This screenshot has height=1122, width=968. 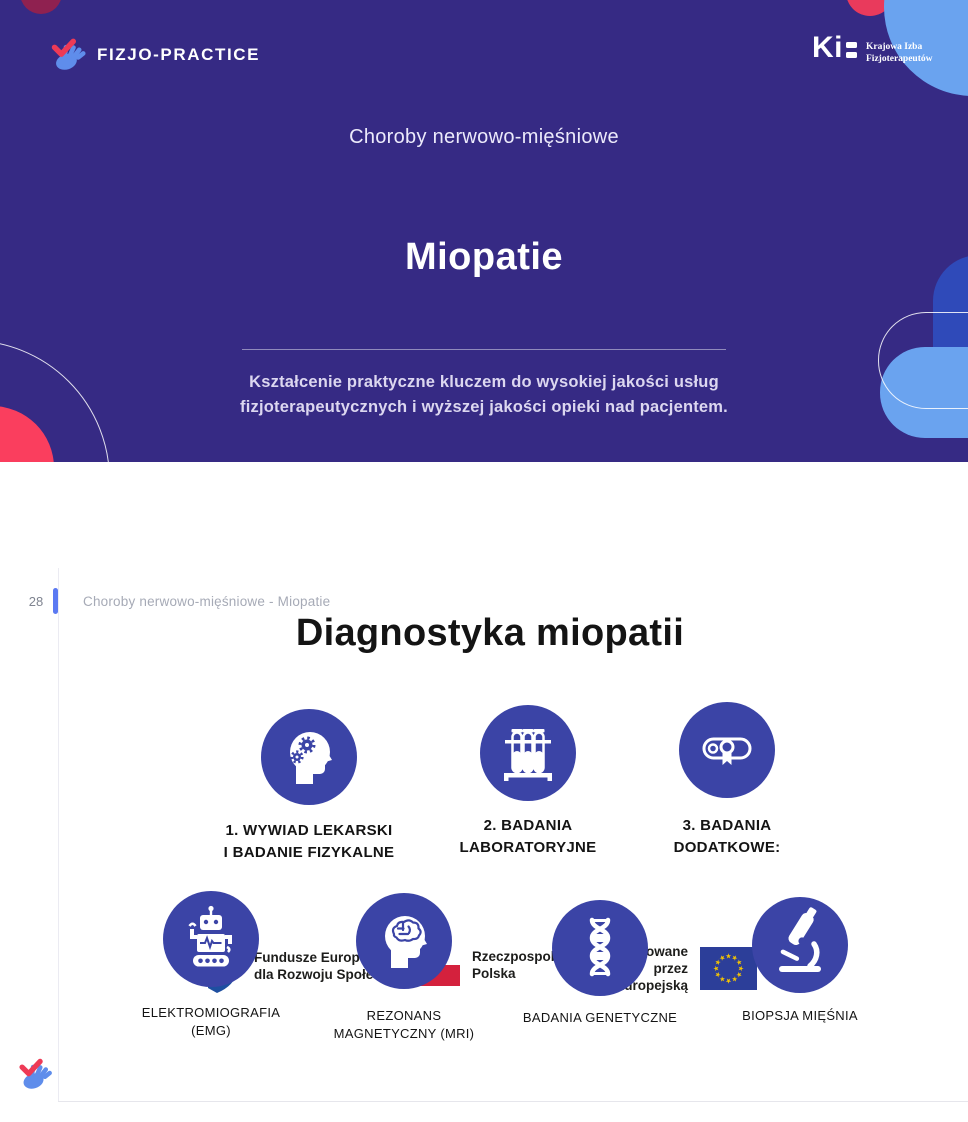 I want to click on brand-name: FIZJO-PRACTICE, so click(x=179, y=54).